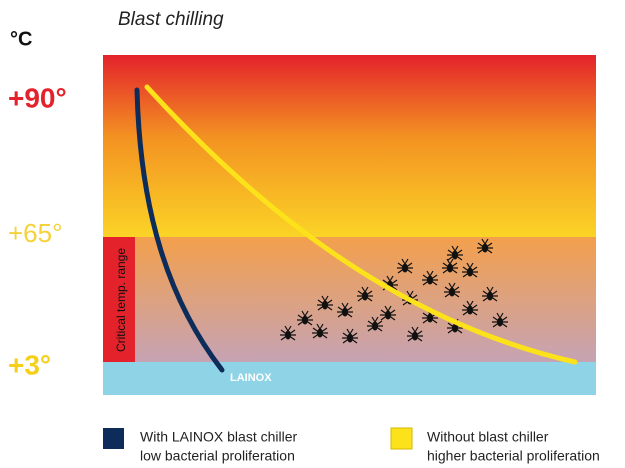  Describe the element at coordinates (179, 230) in the screenshot. I see `lainox-curve` at that location.